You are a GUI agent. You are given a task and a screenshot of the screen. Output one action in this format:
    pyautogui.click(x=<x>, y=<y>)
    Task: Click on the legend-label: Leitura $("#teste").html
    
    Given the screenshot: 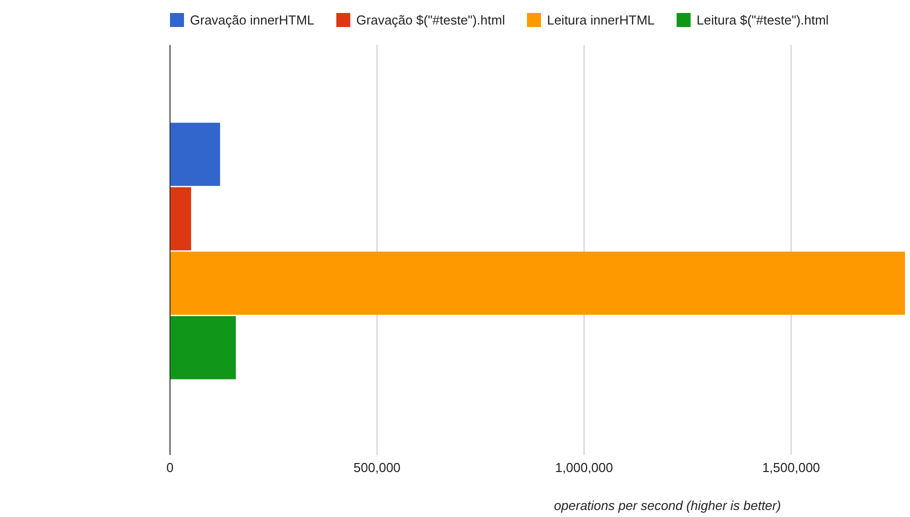 What is the action you would take?
    pyautogui.click(x=762, y=20)
    